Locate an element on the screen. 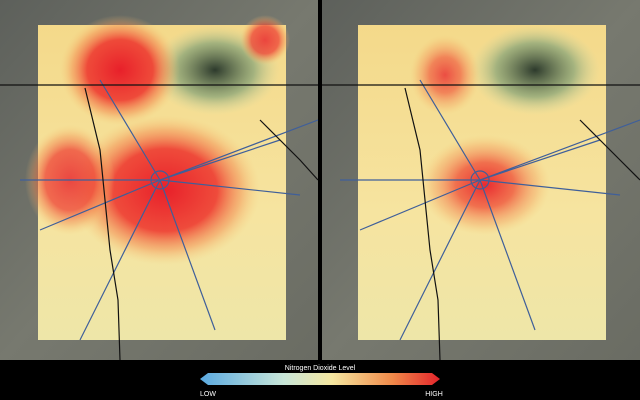  high-label: HIGH is located at coordinates (434, 394).